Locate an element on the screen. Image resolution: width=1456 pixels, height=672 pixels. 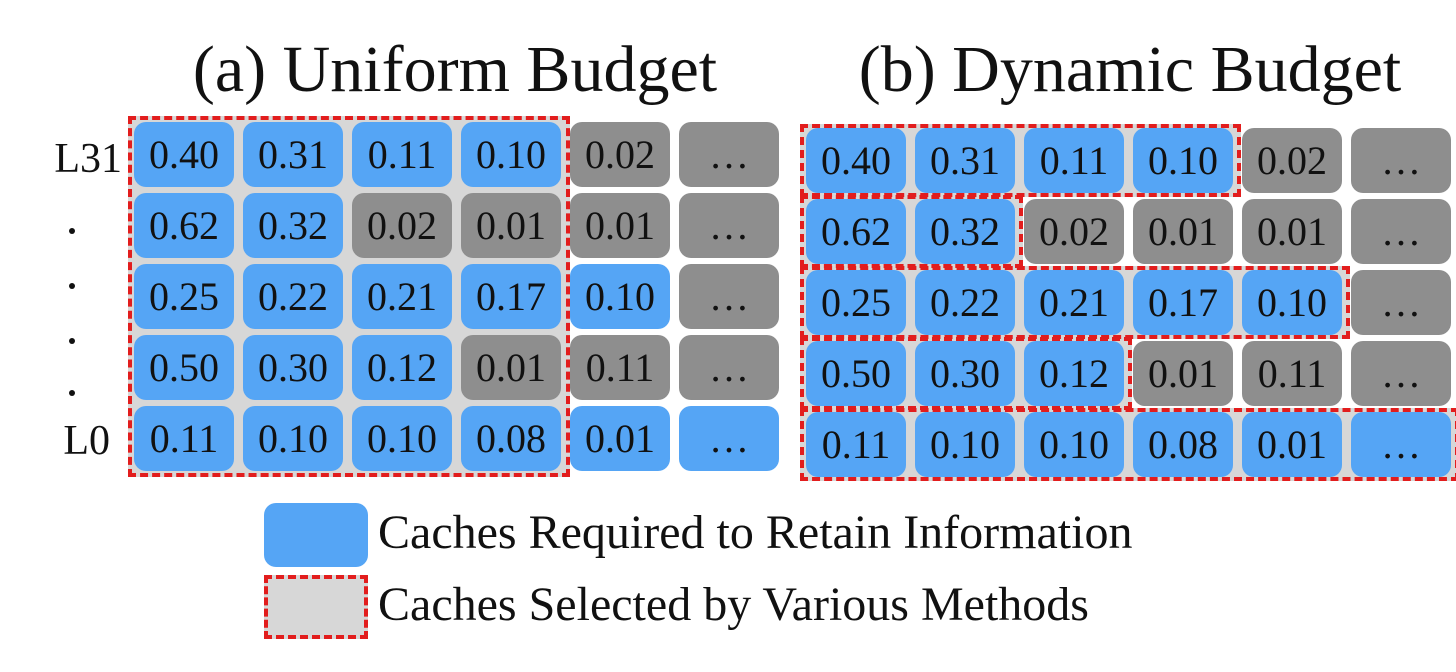
legend-selected-swatch is located at coordinates (316, 607).